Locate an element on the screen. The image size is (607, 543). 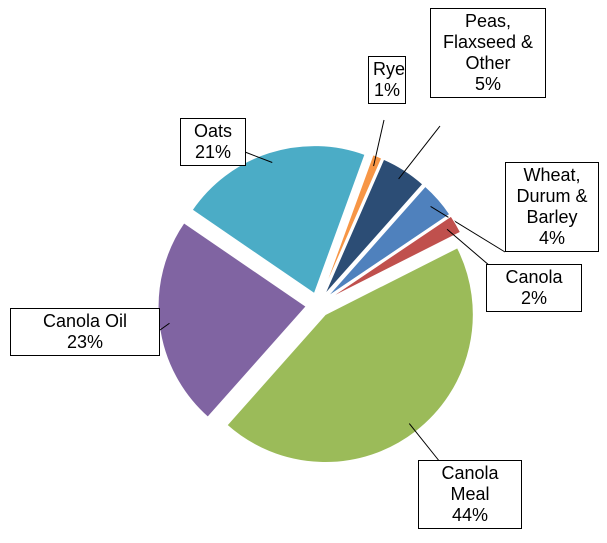
category-label: Peas, Flaxseed & Other is located at coordinates (488, 42).